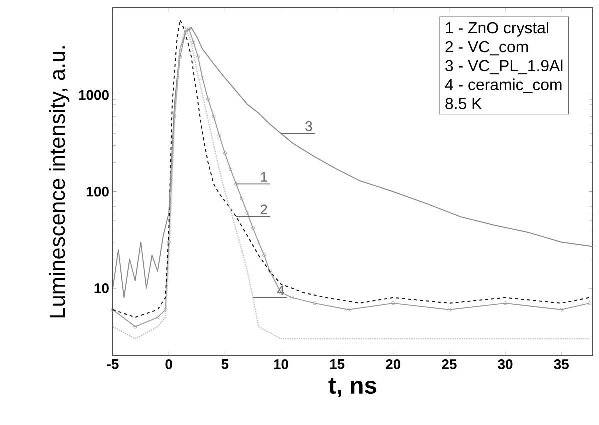 This screenshot has height=425, width=599. I want to click on x-tick-label: 10, so click(281, 365).